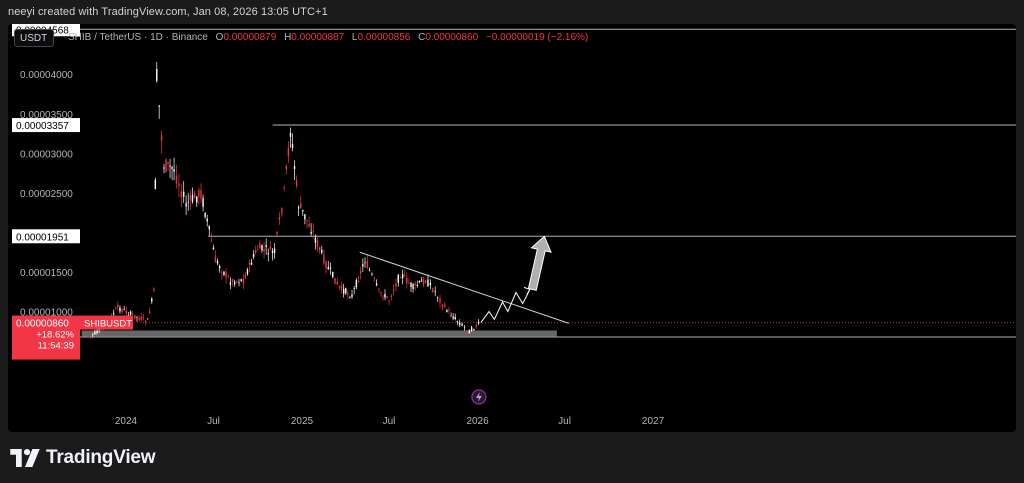 Image resolution: width=1024 pixels, height=483 pixels. What do you see at coordinates (539, 263) in the screenshot?
I see `projection-arrow` at bounding box center [539, 263].